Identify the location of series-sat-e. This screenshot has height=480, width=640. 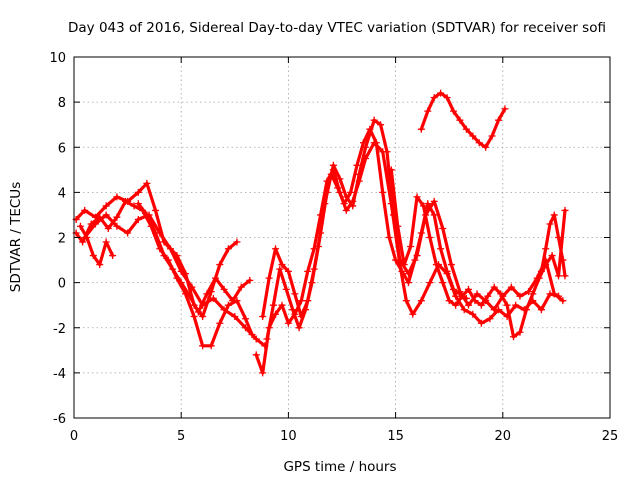
(194, 258).